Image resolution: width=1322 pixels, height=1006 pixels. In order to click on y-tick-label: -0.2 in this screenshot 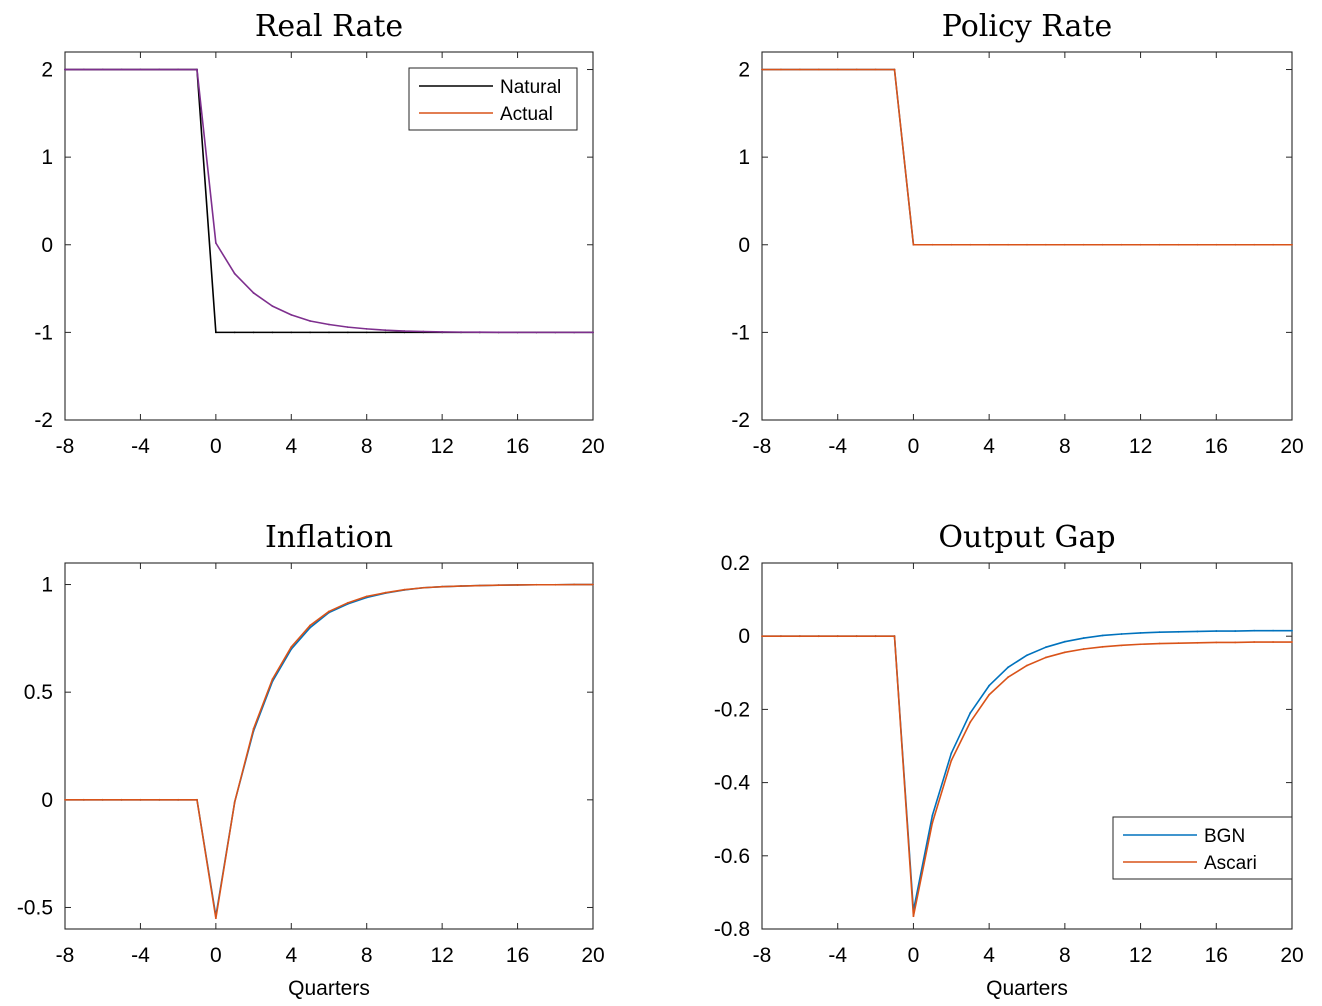, I will do `click(732, 709)`.